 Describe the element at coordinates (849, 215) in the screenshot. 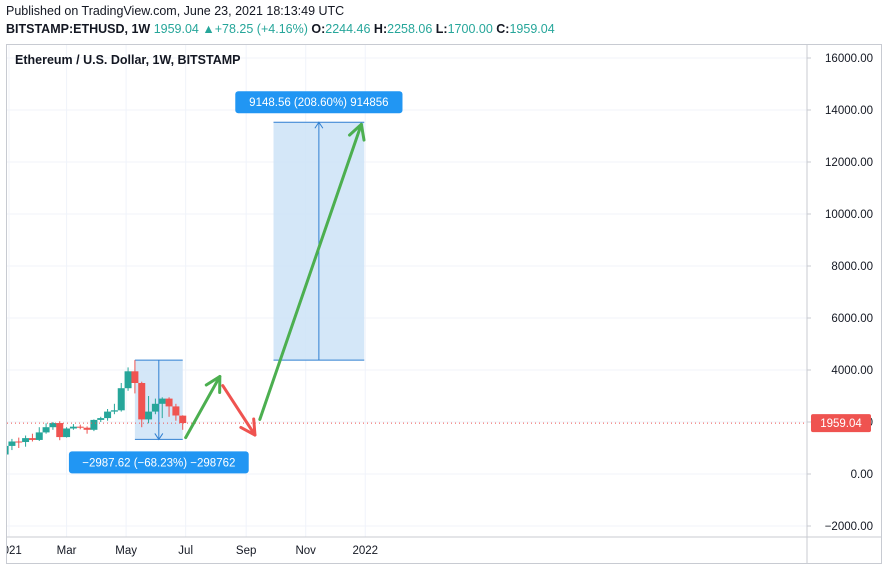

I see `price-tick-label: 10000.00` at that location.